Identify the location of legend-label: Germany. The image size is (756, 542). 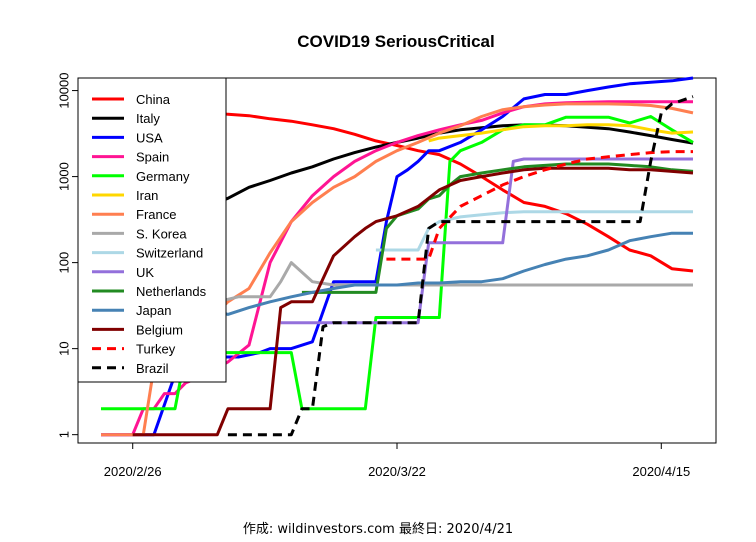
(163, 176).